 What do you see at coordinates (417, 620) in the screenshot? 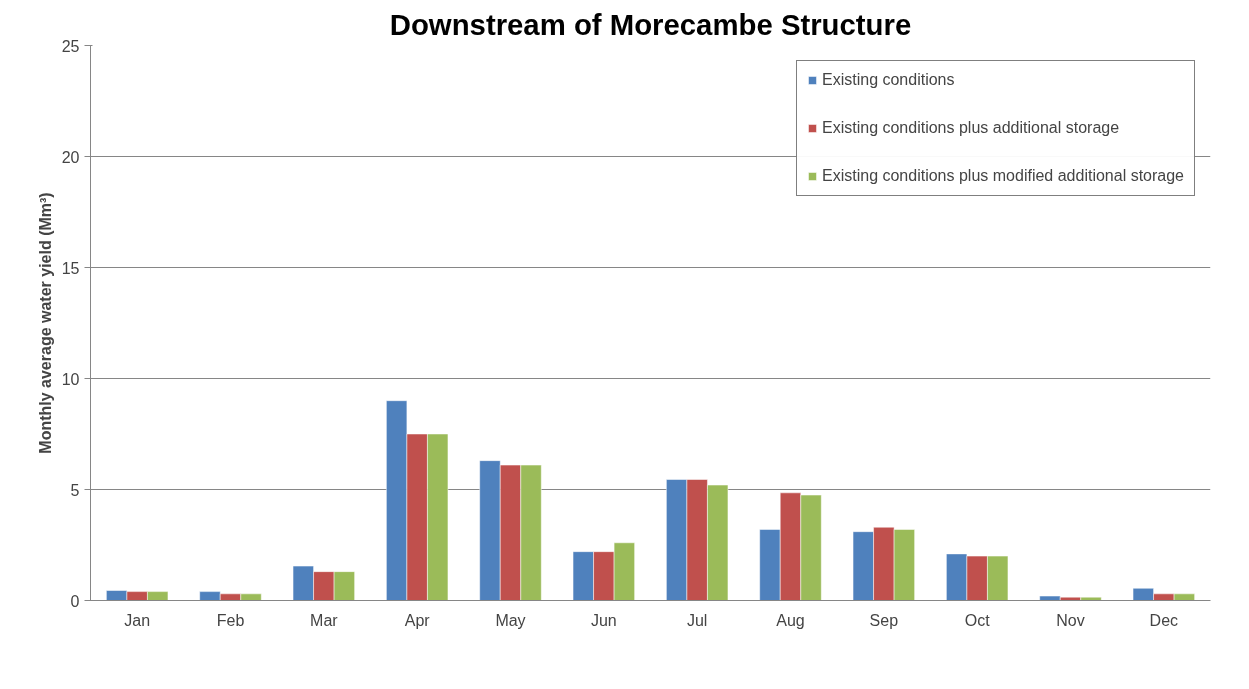
I see `x-tick-label: Apr` at bounding box center [417, 620].